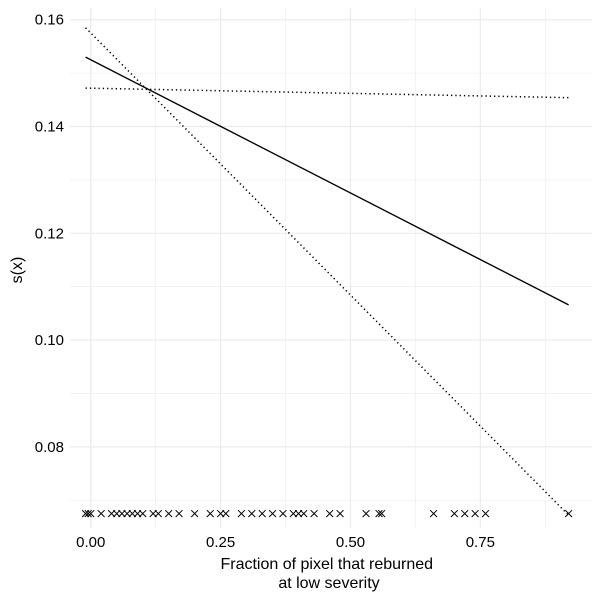  I want to click on y-tick-label: 0.10, so click(49, 340).